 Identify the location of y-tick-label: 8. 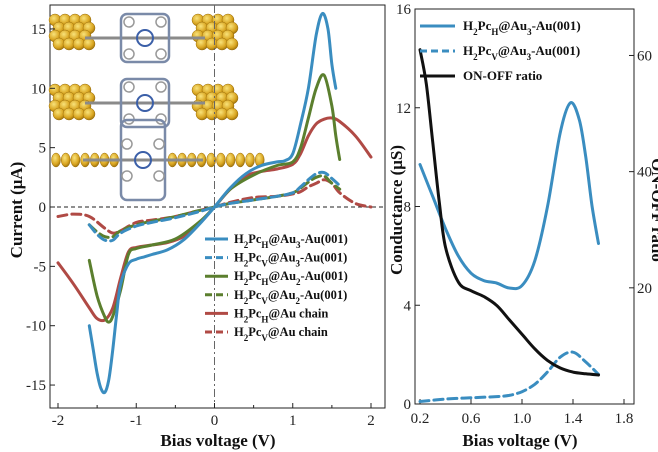
(408, 208).